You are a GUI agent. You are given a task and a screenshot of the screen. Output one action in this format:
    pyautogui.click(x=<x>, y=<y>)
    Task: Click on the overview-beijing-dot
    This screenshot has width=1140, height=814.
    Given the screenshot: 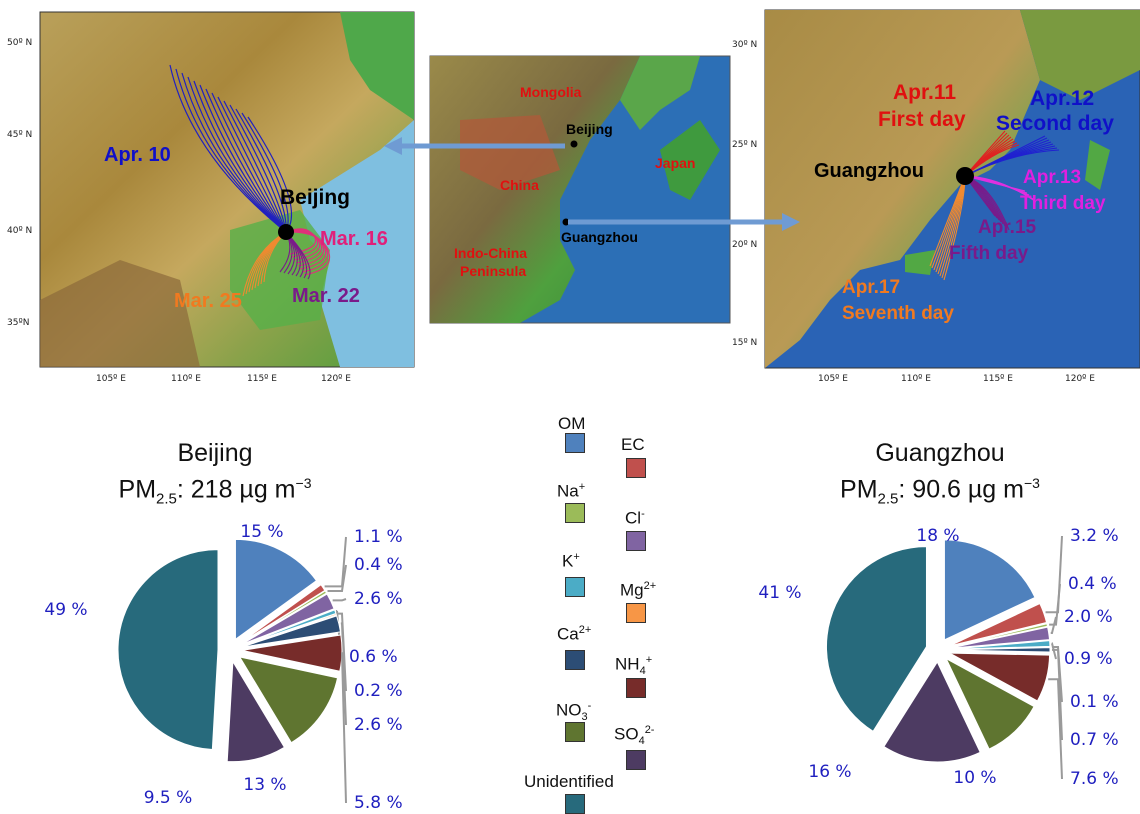 What is the action you would take?
    pyautogui.click(x=574, y=144)
    